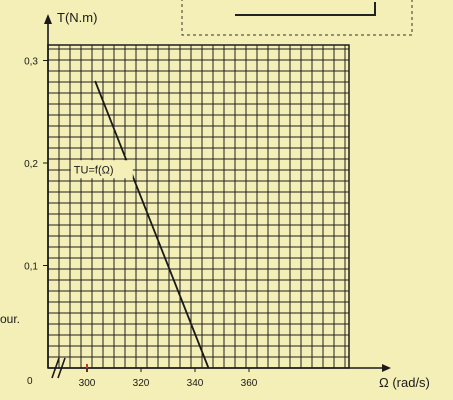  I want to click on curve-label: TU=f(Ω), so click(94, 170).